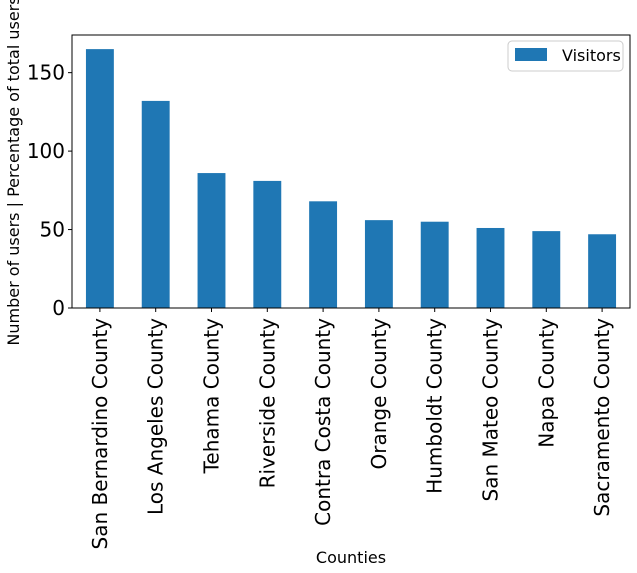  Describe the element at coordinates (52, 230) in the screenshot. I see `y-tick-label: 50` at that location.